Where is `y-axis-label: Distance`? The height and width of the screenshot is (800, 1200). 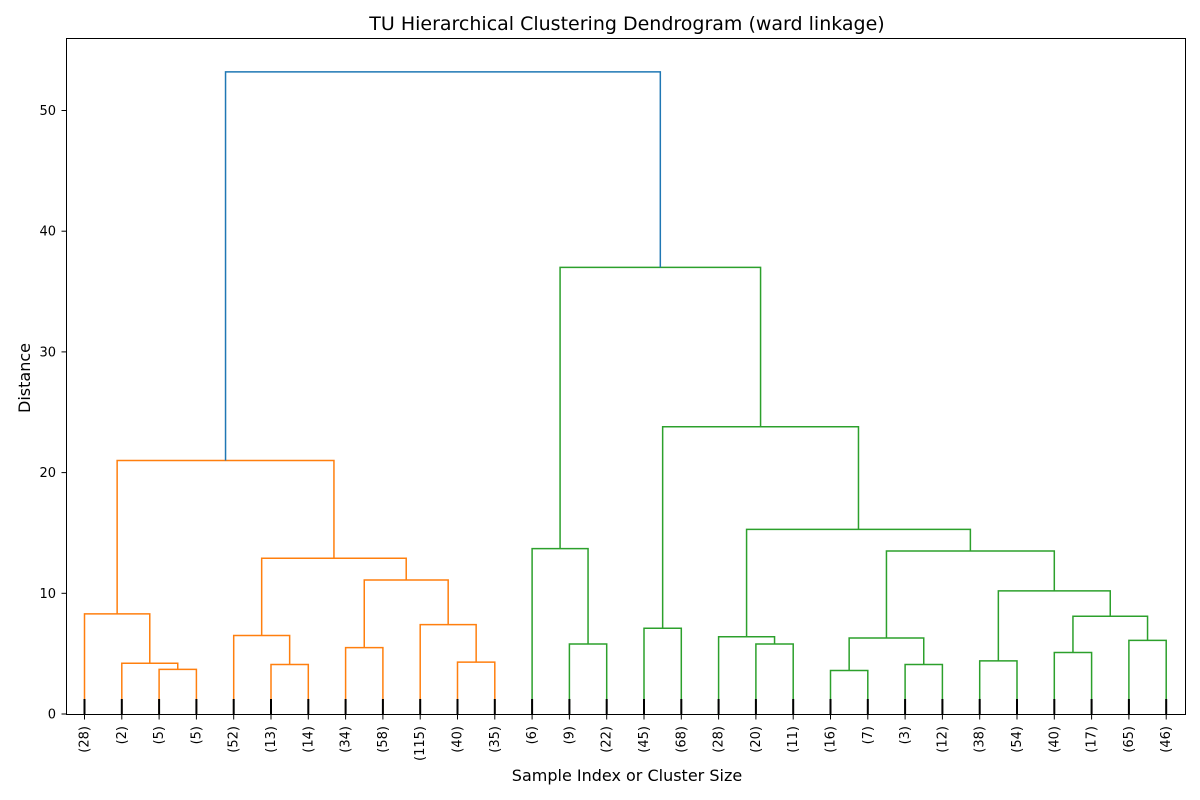 y-axis-label: Distance is located at coordinates (24, 378).